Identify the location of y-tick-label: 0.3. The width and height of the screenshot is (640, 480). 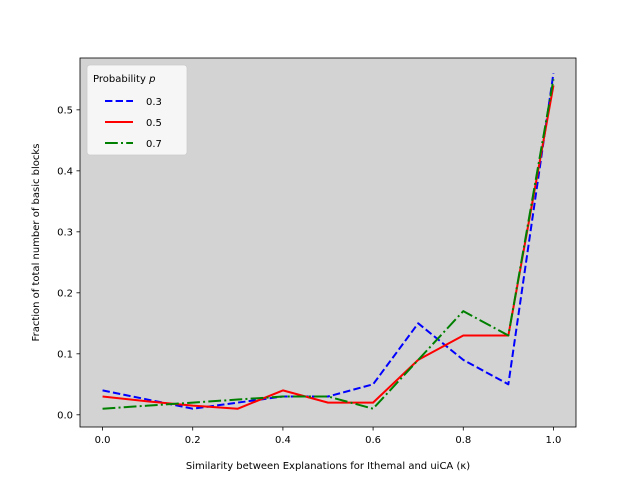
(65, 232).